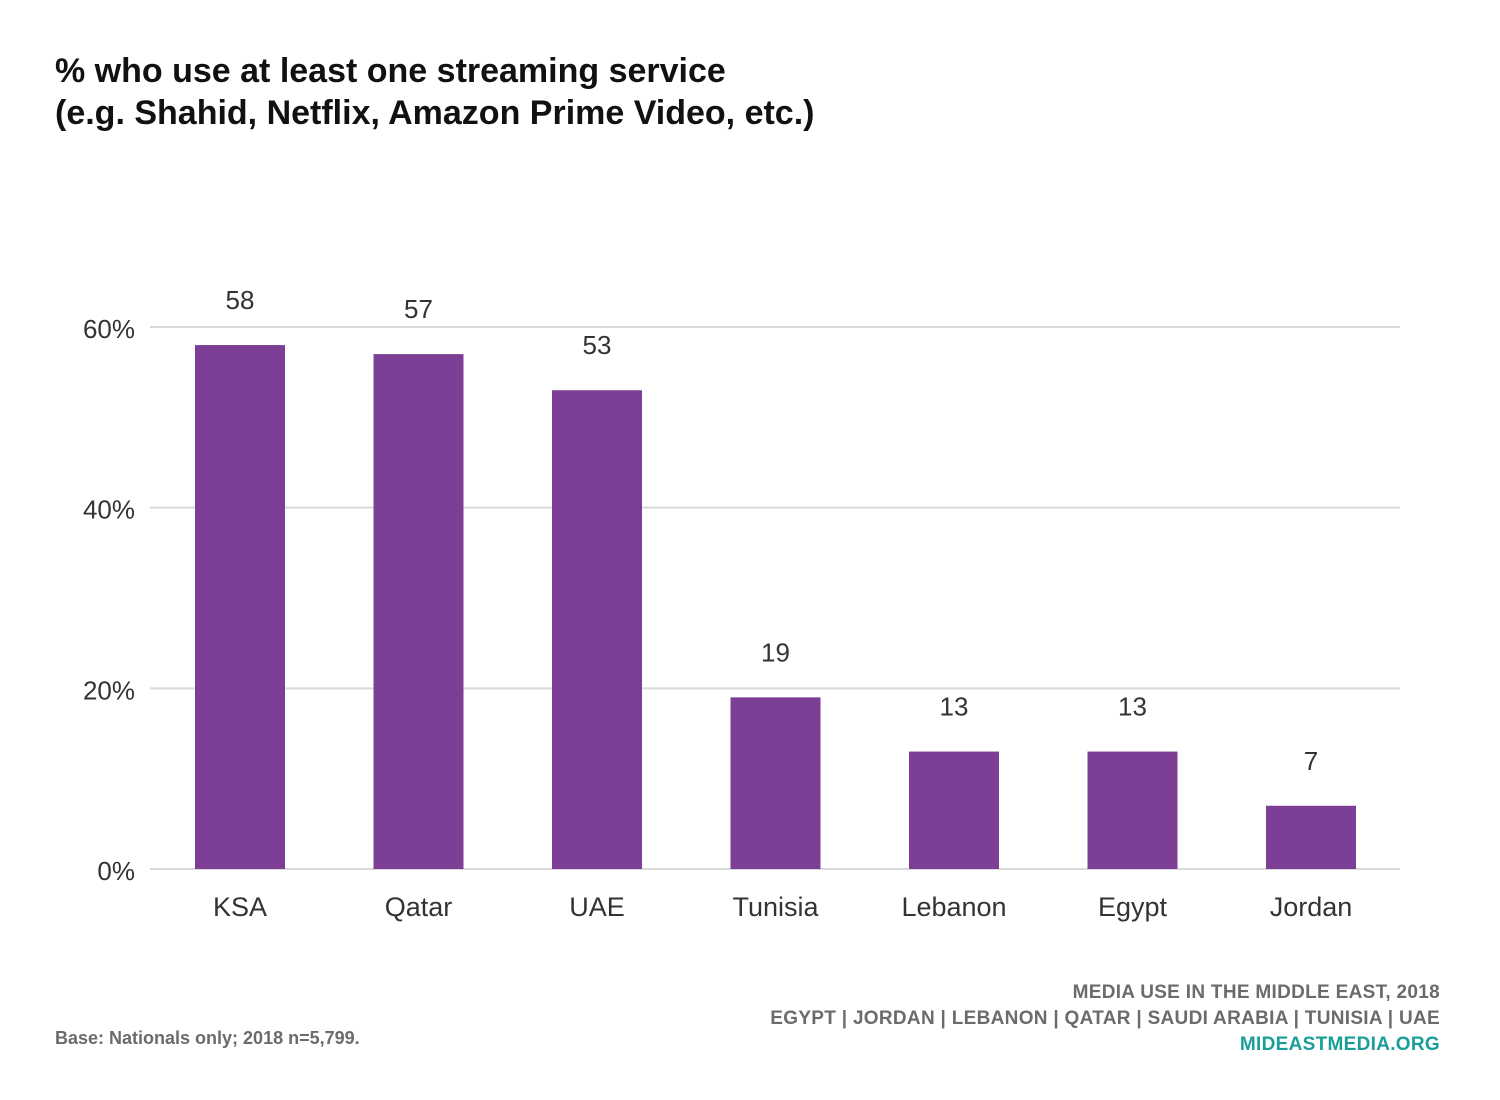 Image resolution: width=1500 pixels, height=1100 pixels. I want to click on x-tick-label-lebanon: Lebanon, so click(953, 907).